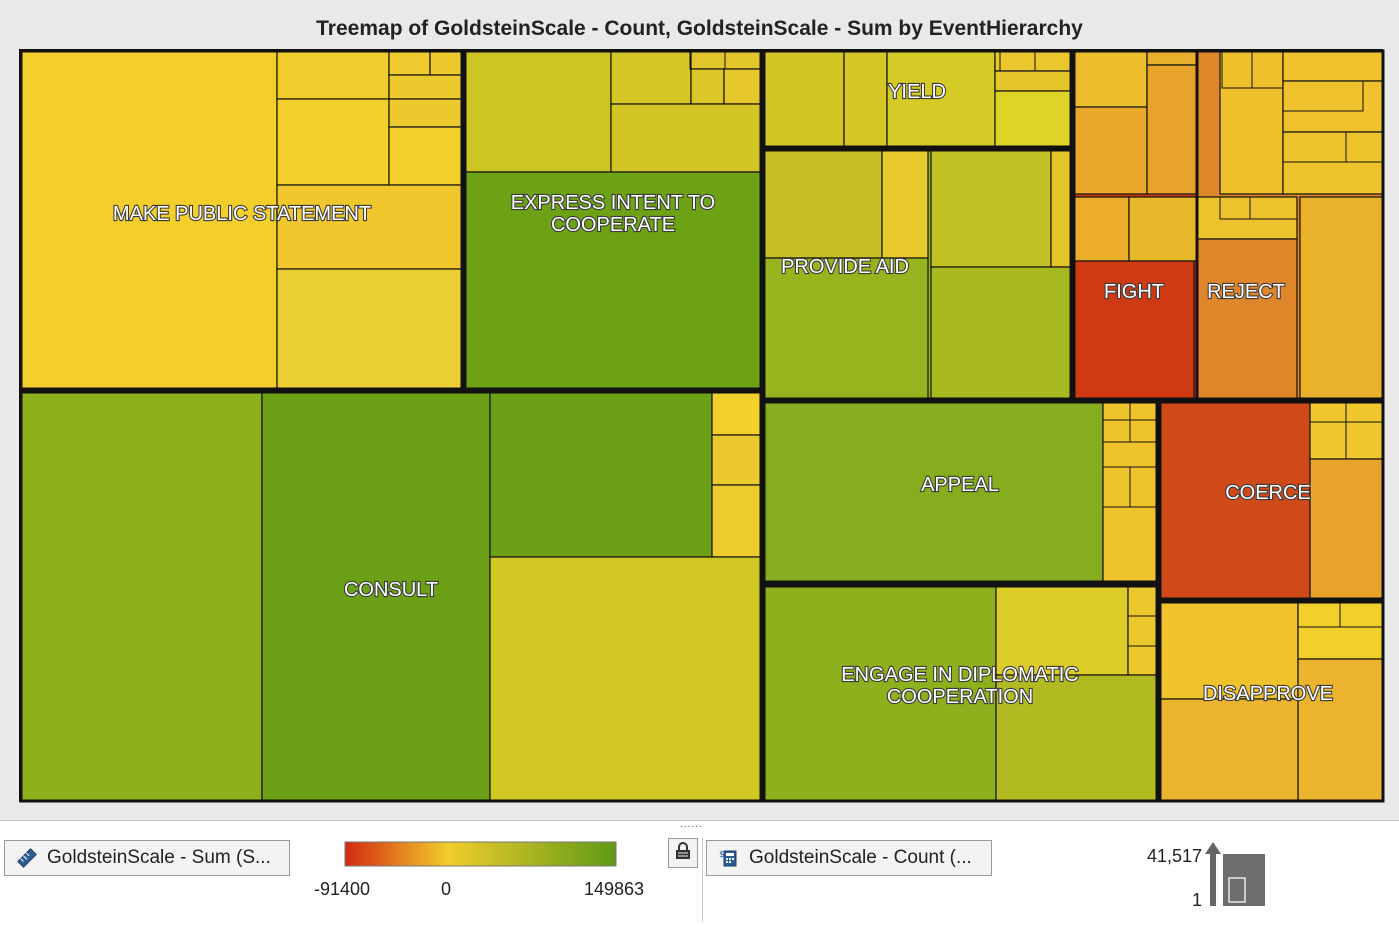 The image size is (1399, 925). I want to click on lock-button, so click(683, 853).